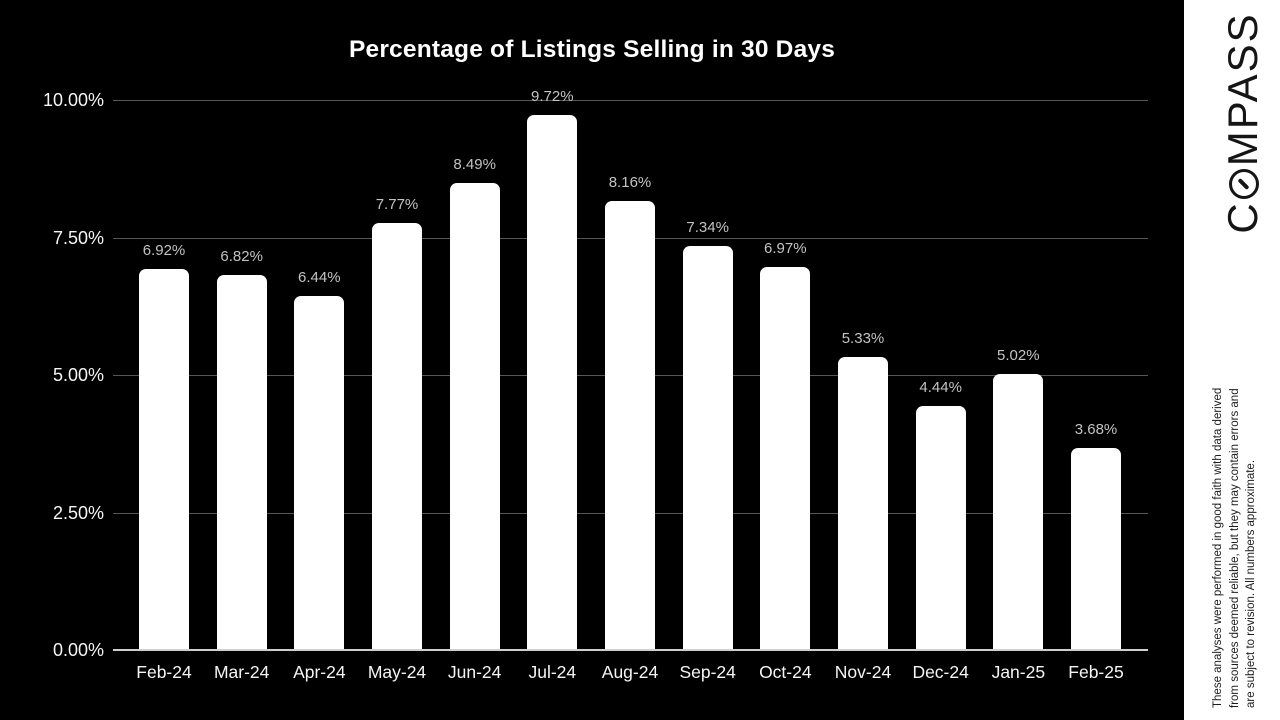 The width and height of the screenshot is (1280, 720). Describe the element at coordinates (164, 672) in the screenshot. I see `x-tick-label: Feb-24` at that location.